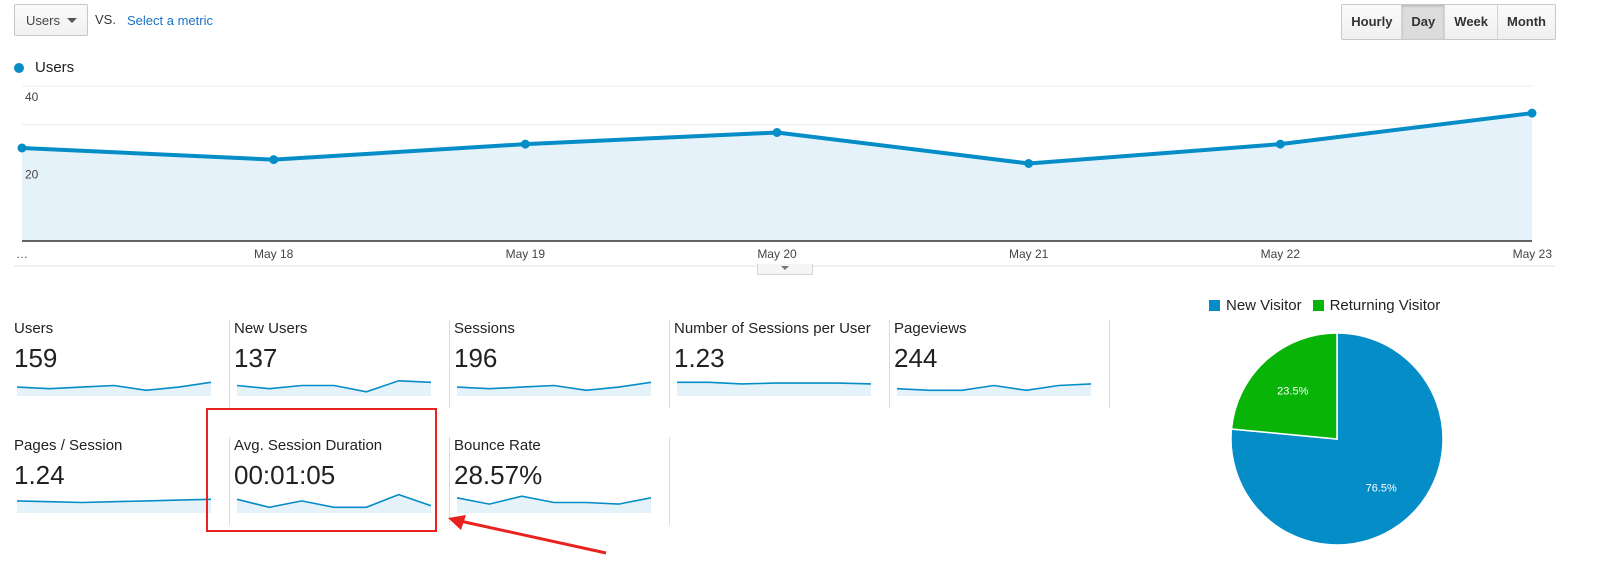 The height and width of the screenshot is (583, 1600). I want to click on scorecard-label: Users, so click(34, 328).